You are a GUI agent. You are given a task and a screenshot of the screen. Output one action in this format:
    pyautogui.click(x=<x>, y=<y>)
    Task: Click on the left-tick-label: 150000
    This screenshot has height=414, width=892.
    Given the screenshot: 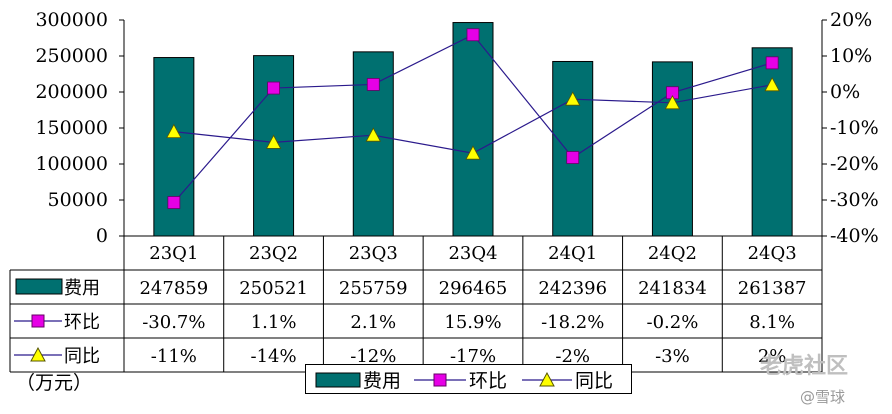 What is the action you would take?
    pyautogui.click(x=71, y=128)
    